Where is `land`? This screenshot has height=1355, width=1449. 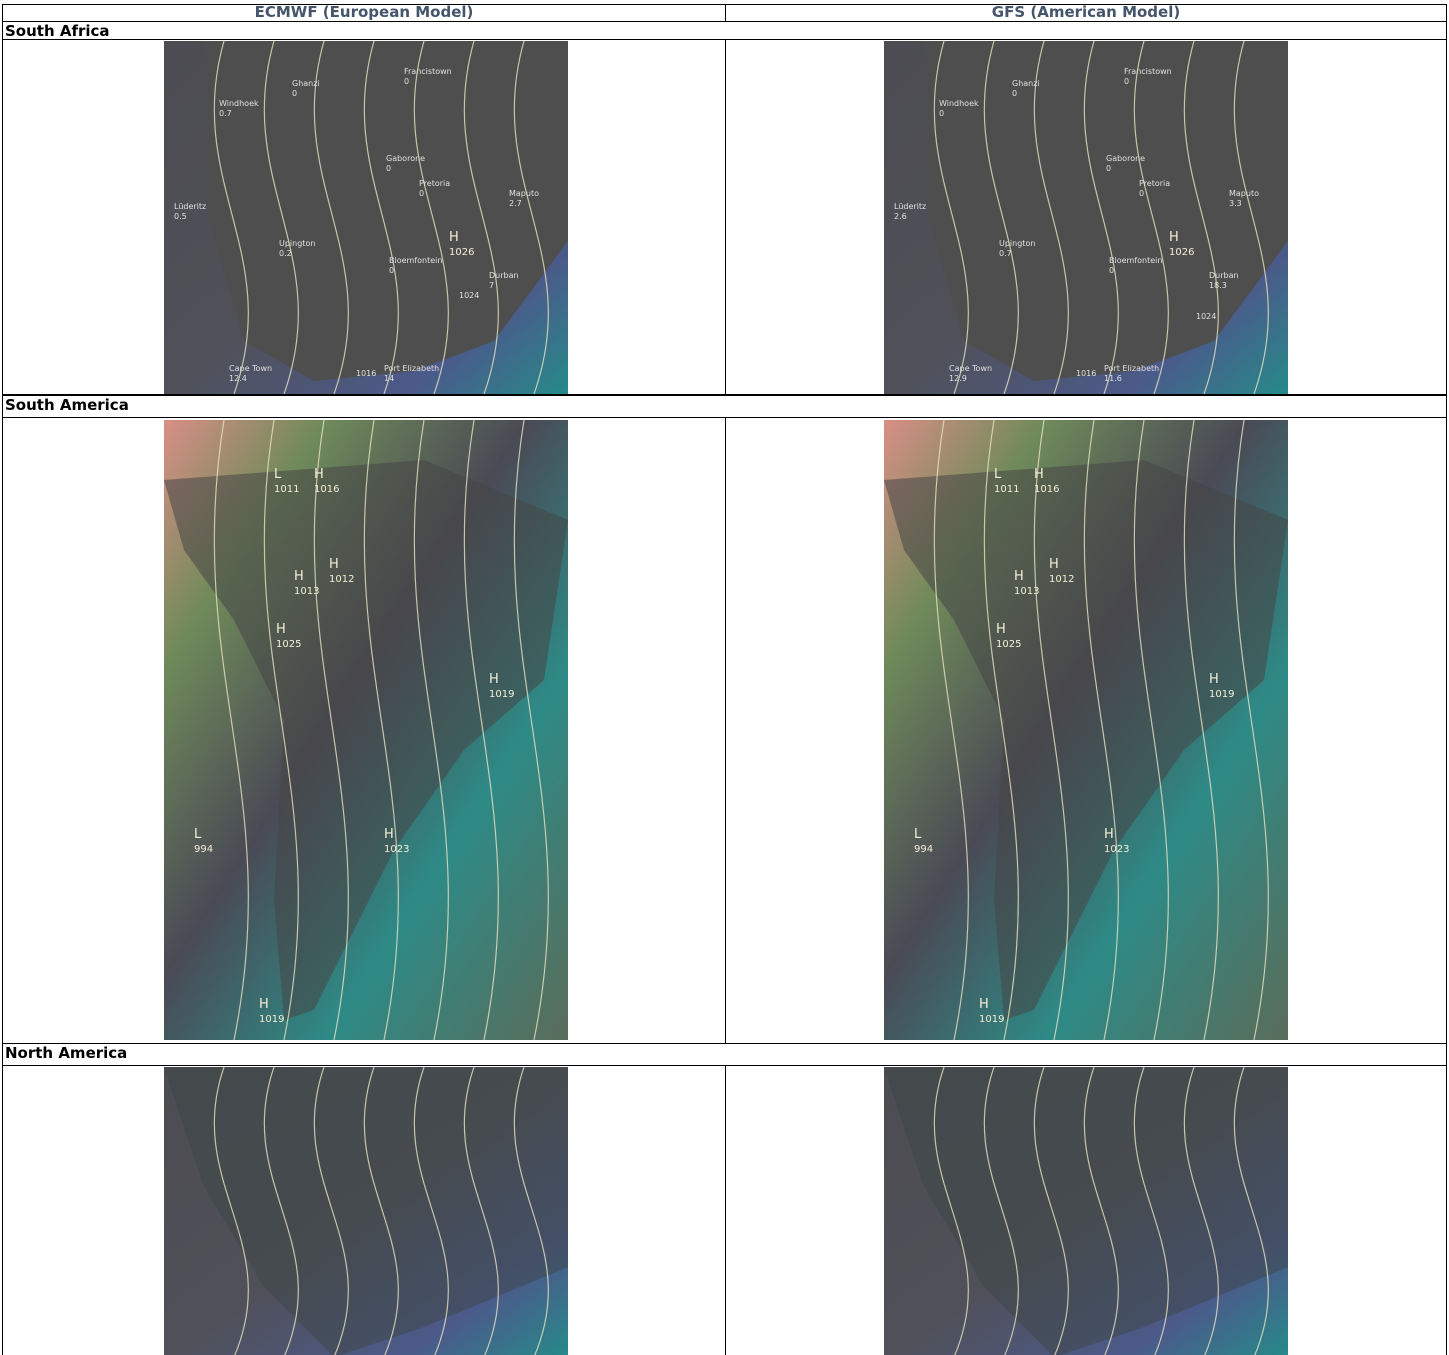
land is located at coordinates (1106, 211).